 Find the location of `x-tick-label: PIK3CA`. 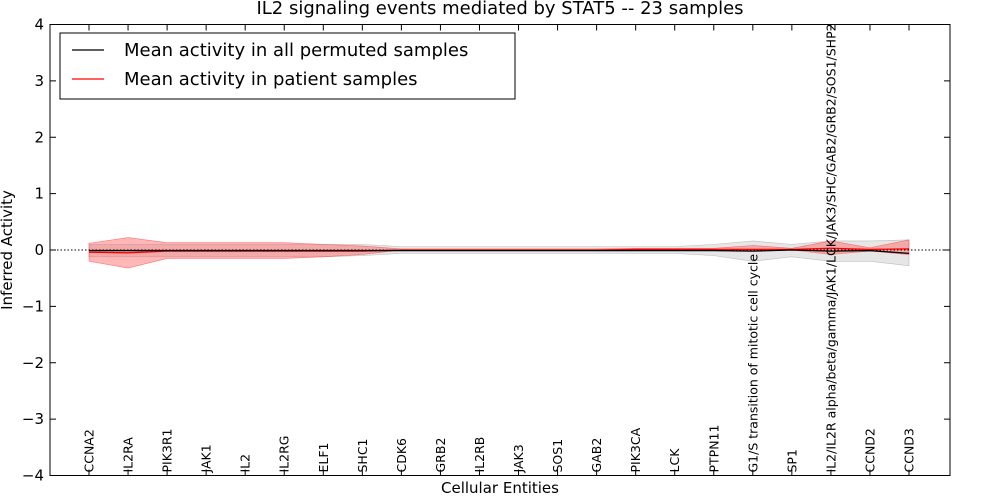

x-tick-label: PIK3CA is located at coordinates (635, 449).